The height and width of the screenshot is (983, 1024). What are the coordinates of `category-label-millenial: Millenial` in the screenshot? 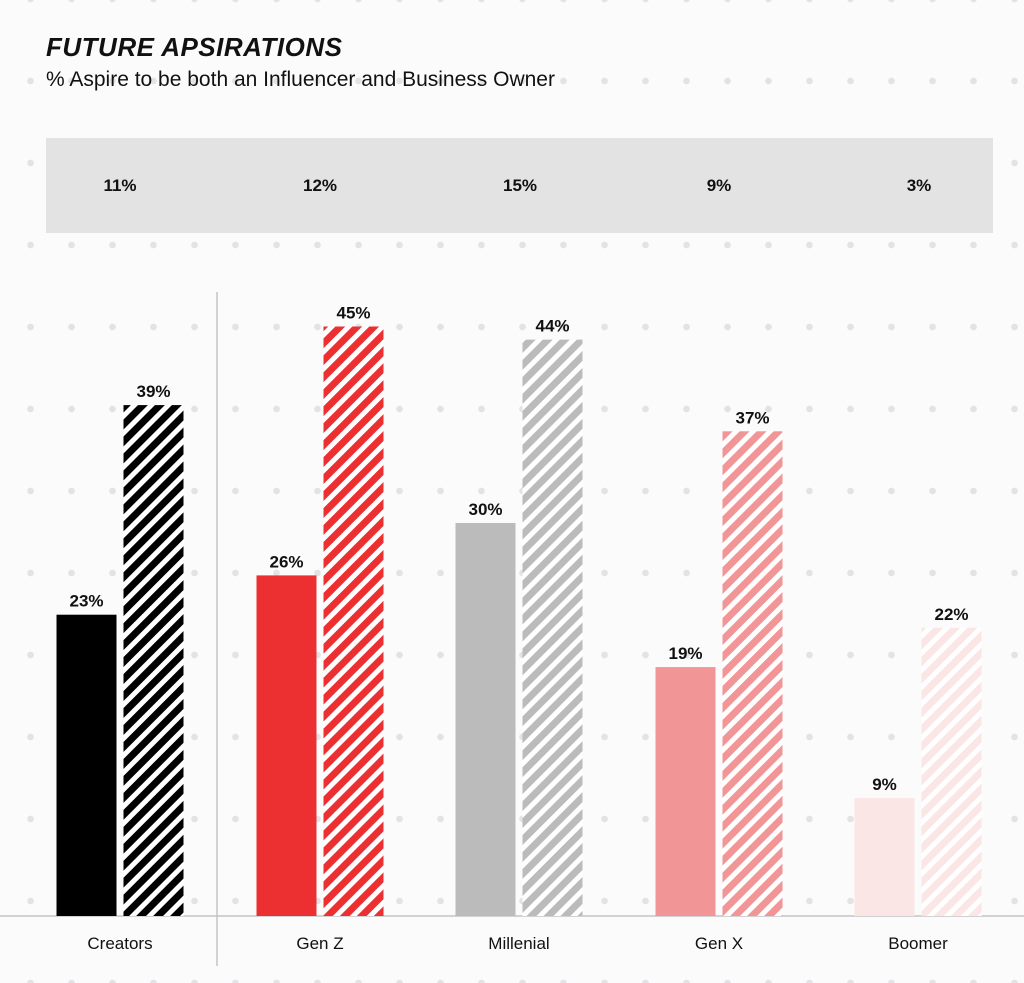 It's located at (518, 943).